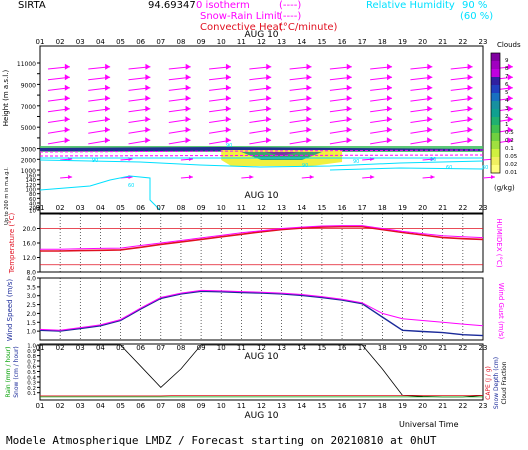 The image size is (528, 450). What do you see at coordinates (507, 117) in the screenshot?
I see `colorbar-tick: 2` at bounding box center [507, 117].